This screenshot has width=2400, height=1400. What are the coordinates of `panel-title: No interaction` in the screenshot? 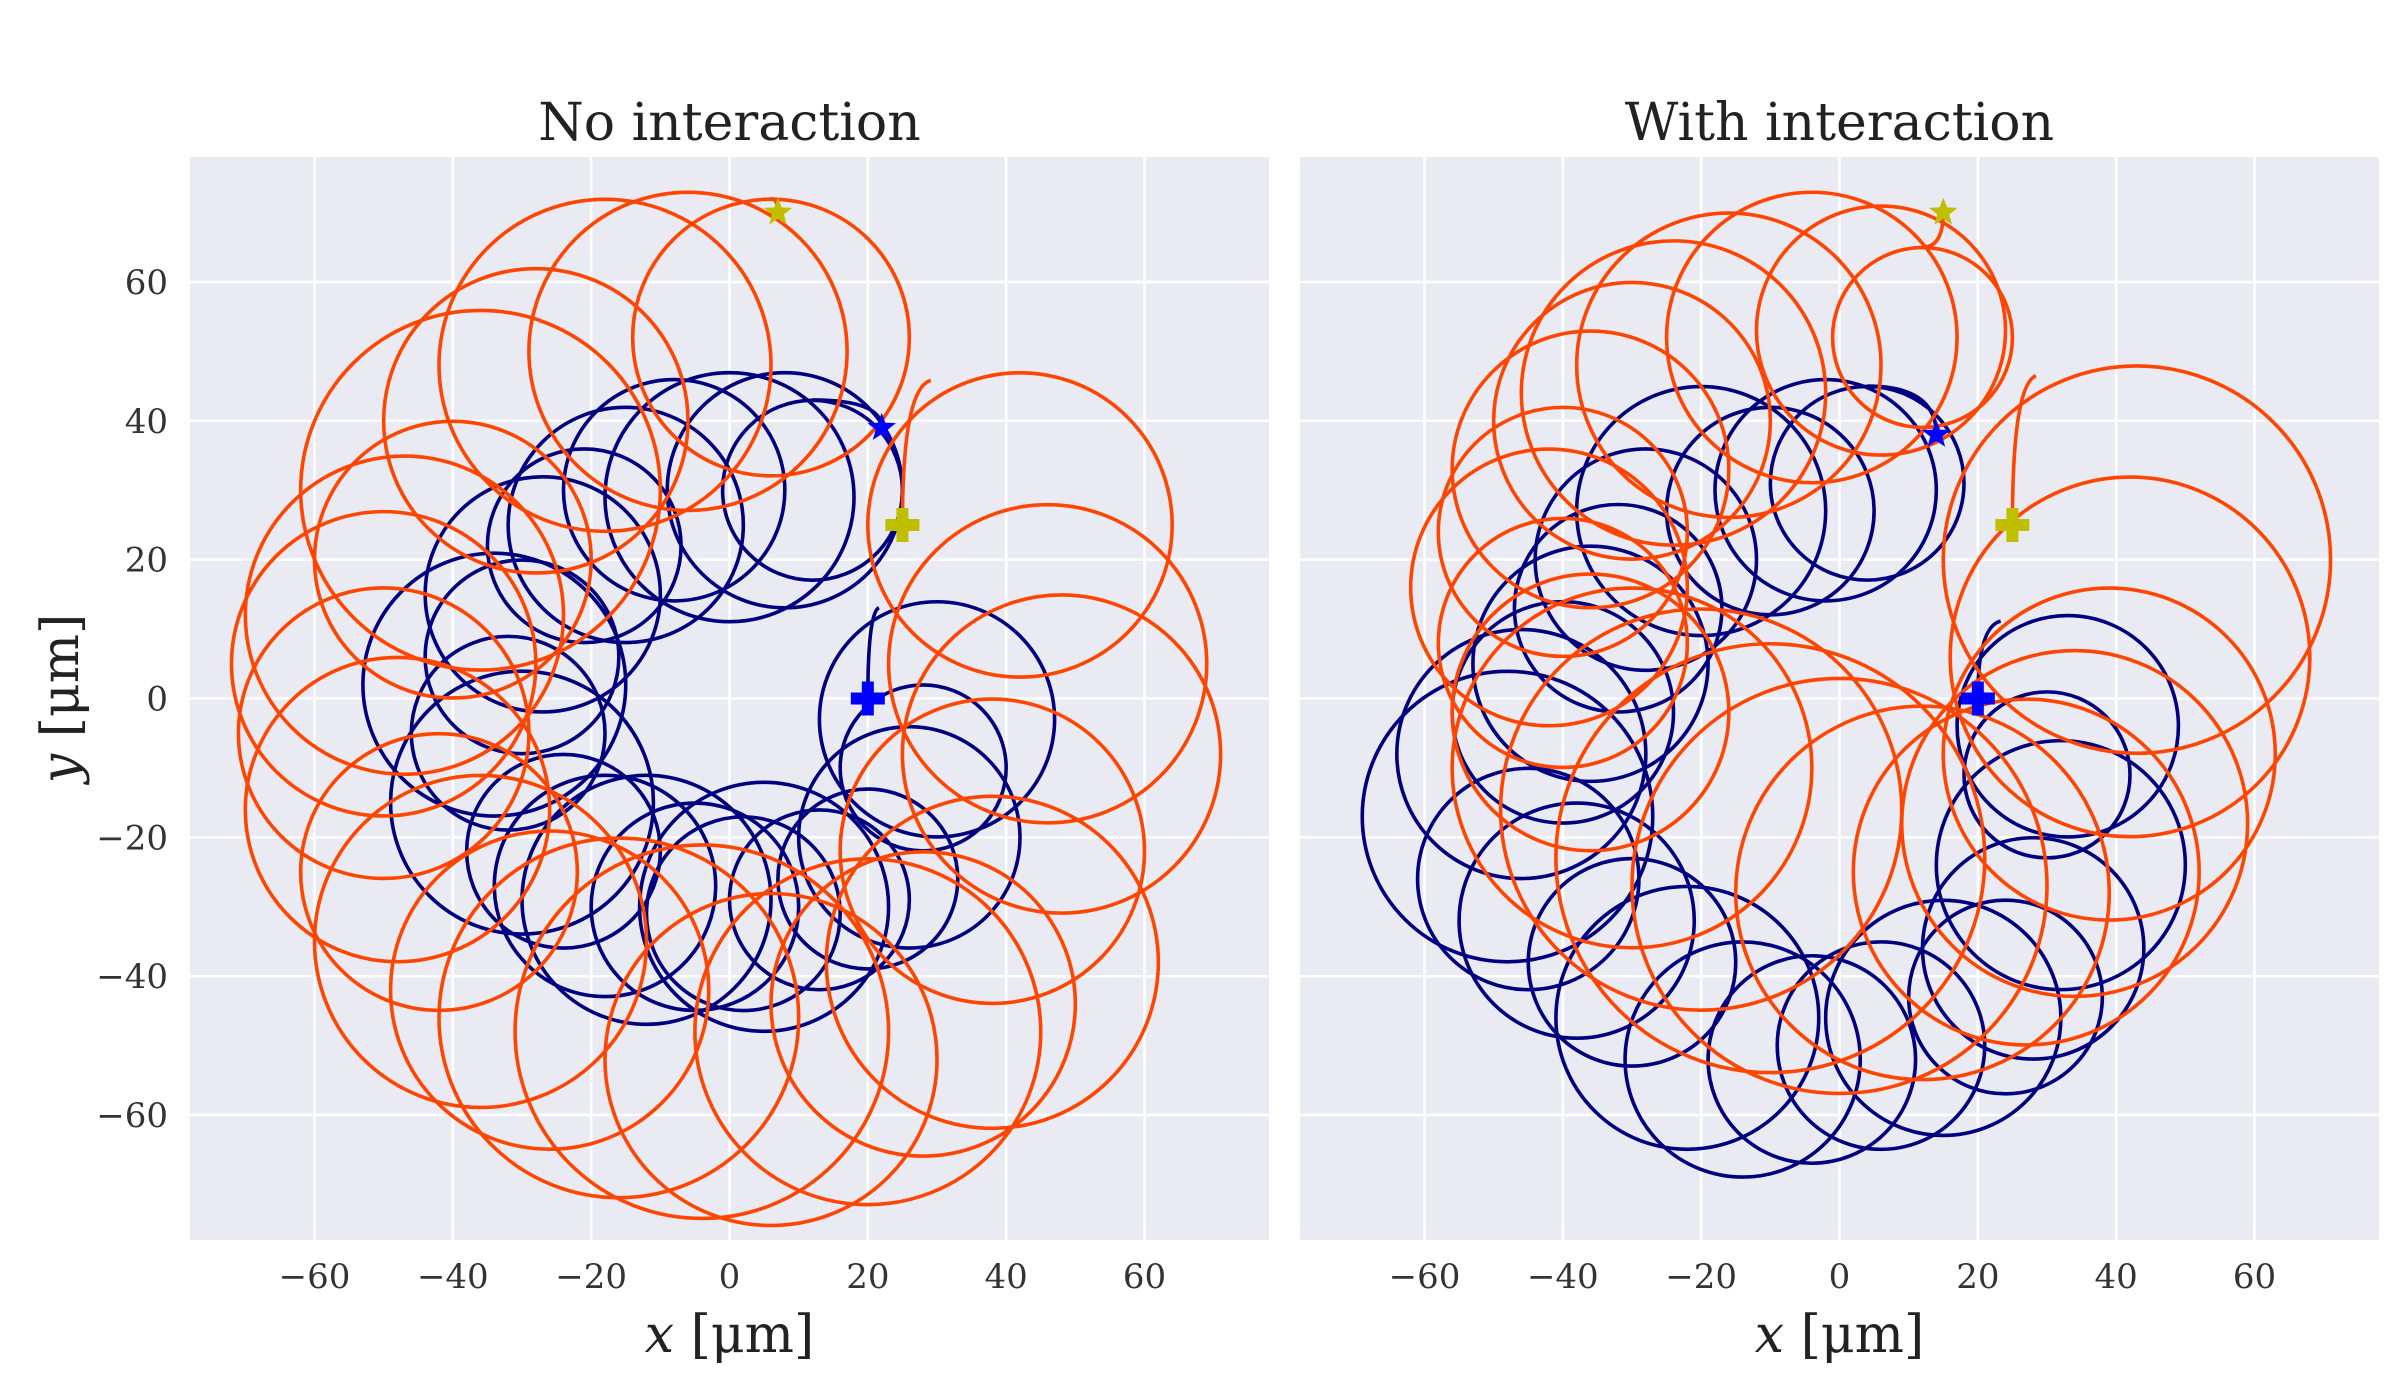 It's located at (729, 123).